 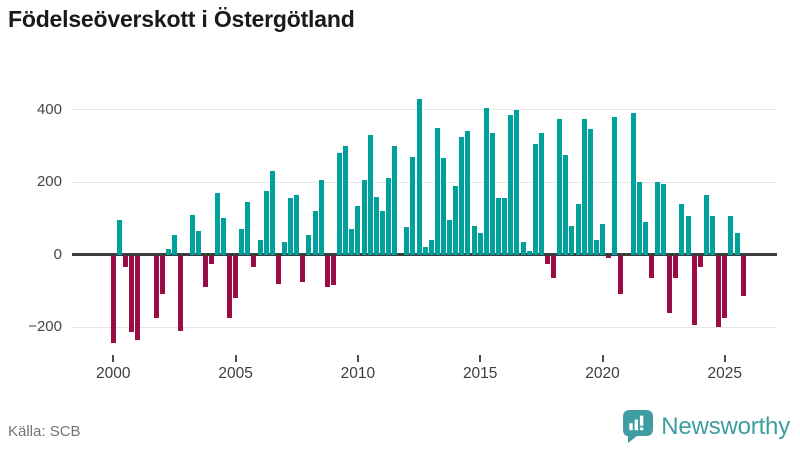 What do you see at coordinates (578, 229) in the screenshot?
I see `bar-2019-q1` at bounding box center [578, 229].